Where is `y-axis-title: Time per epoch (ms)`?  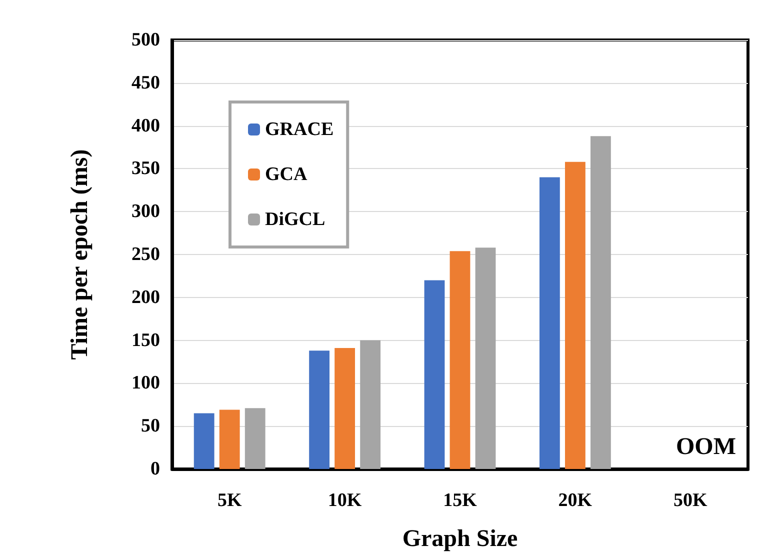 y-axis-title: Time per epoch (ms) is located at coordinates (80, 254).